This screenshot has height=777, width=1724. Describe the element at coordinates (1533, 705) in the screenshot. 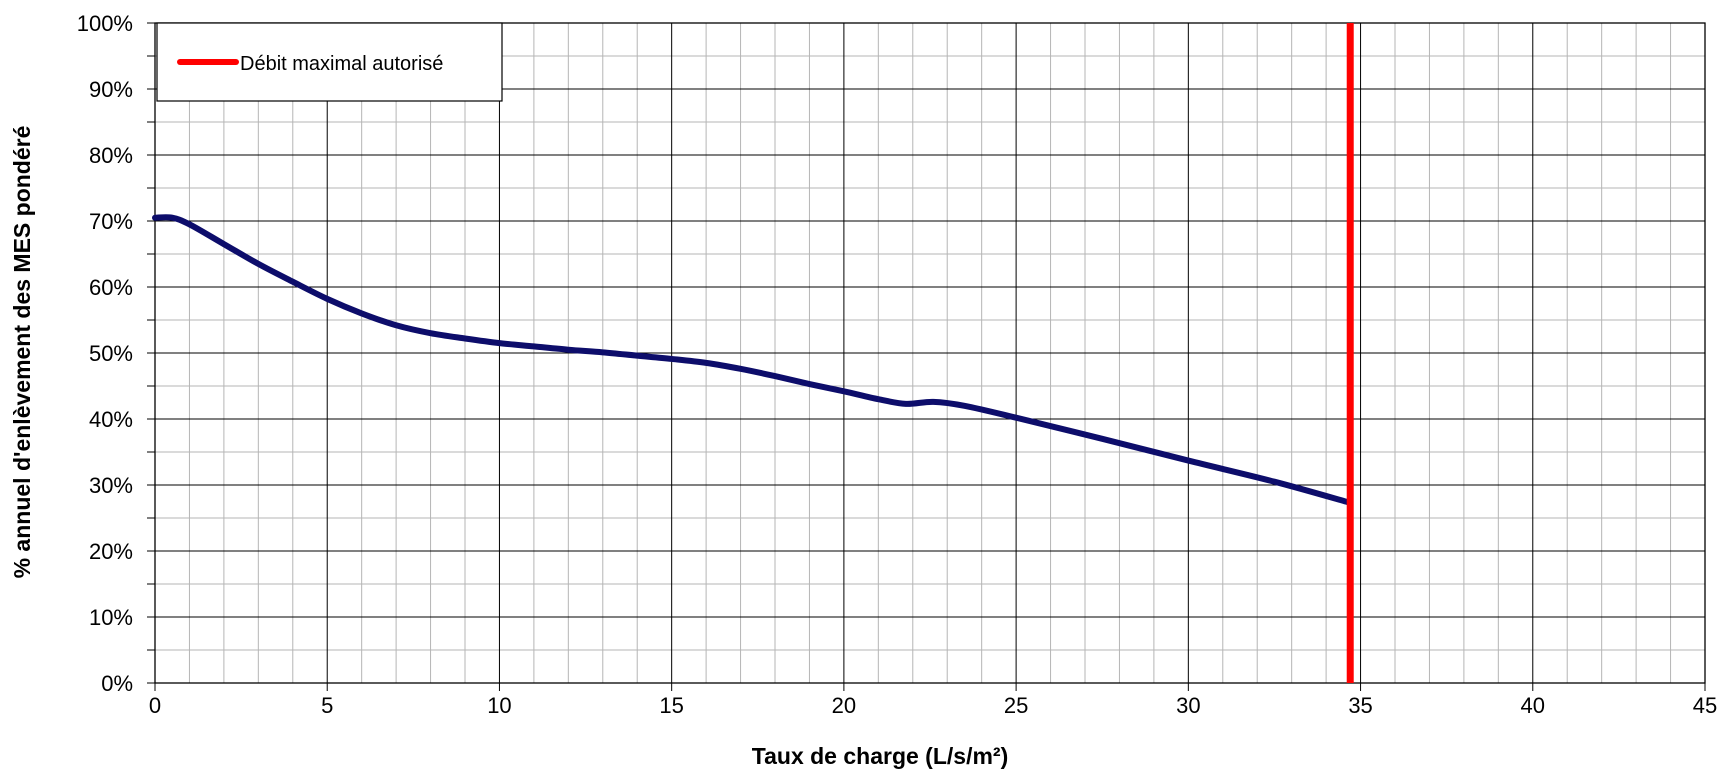

I see `x-tick-label: 40` at that location.